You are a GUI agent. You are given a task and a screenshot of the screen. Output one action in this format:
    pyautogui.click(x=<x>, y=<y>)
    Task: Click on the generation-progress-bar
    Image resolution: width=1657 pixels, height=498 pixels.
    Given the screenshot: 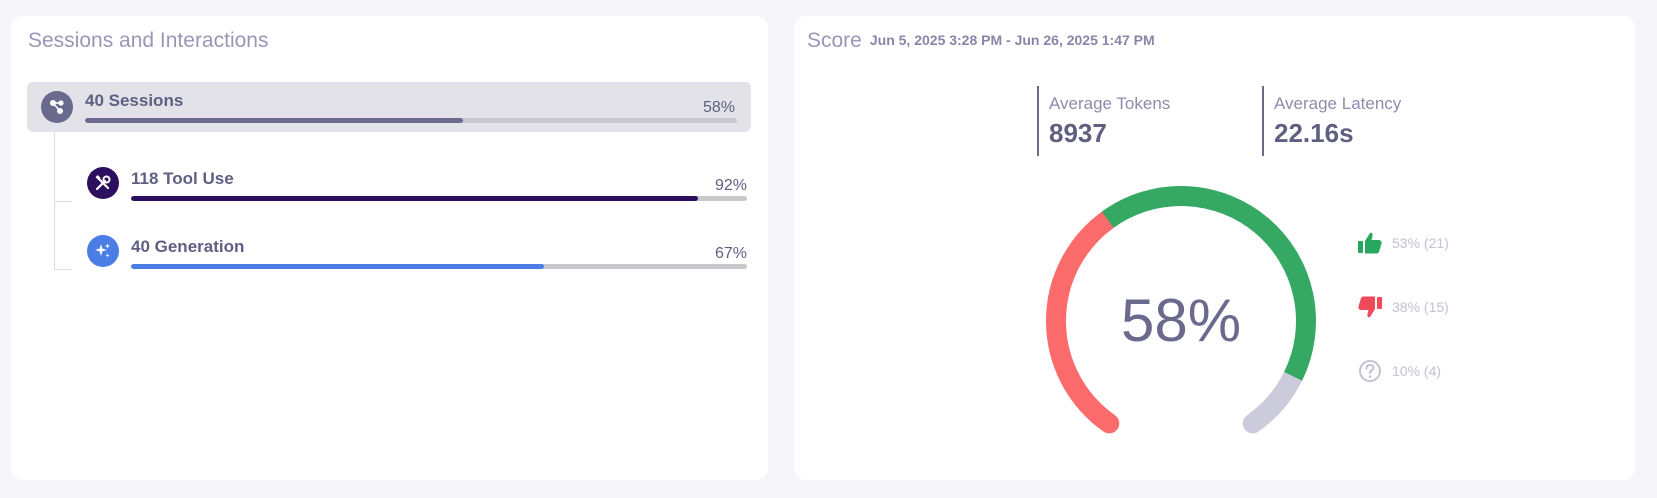 What is the action you would take?
    pyautogui.click(x=439, y=266)
    